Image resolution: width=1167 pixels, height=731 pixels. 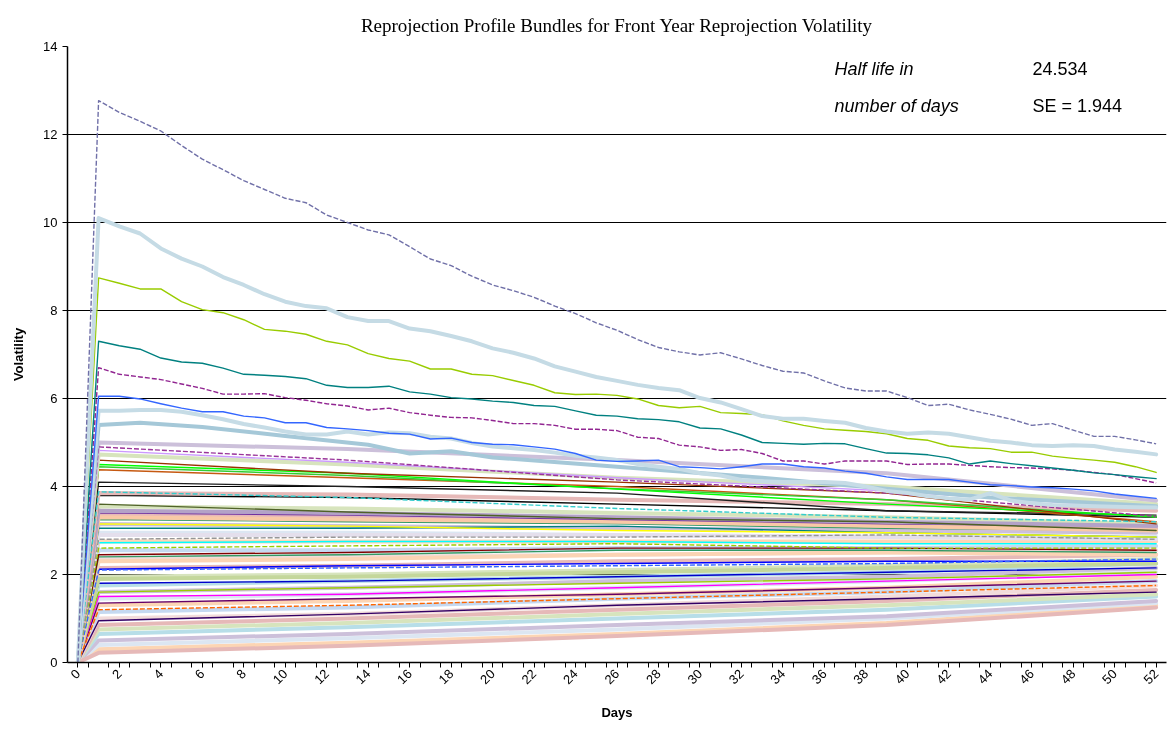 What do you see at coordinates (487, 677) in the screenshot?
I see `x-tick-label: 20` at bounding box center [487, 677].